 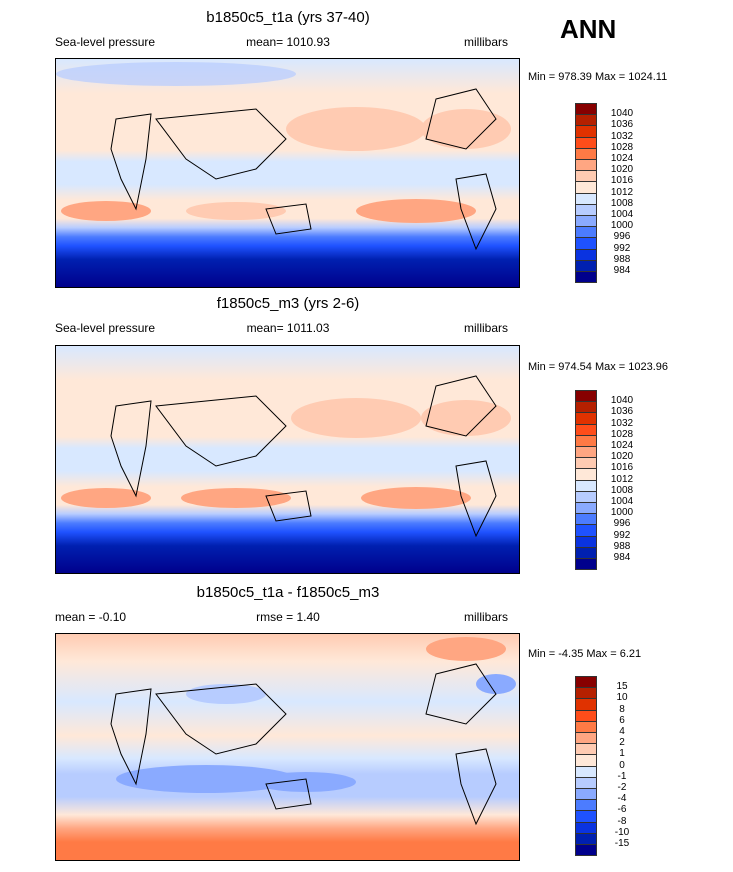 I want to click on panel2-minmax: Min = 974.54 Max = 1023.96, so click(x=598, y=367).